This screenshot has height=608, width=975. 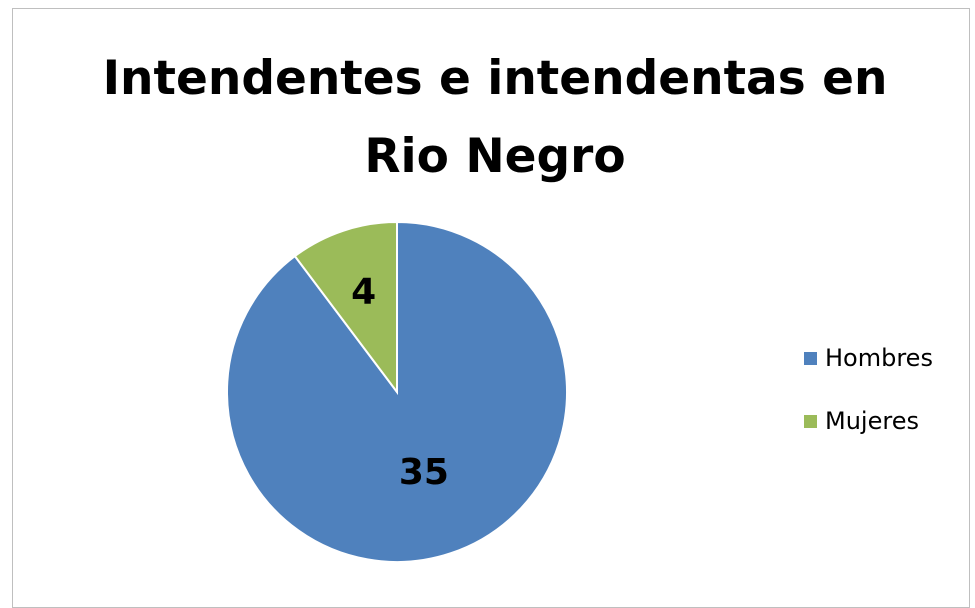 I want to click on legend-swatch-hombres, so click(x=810, y=358).